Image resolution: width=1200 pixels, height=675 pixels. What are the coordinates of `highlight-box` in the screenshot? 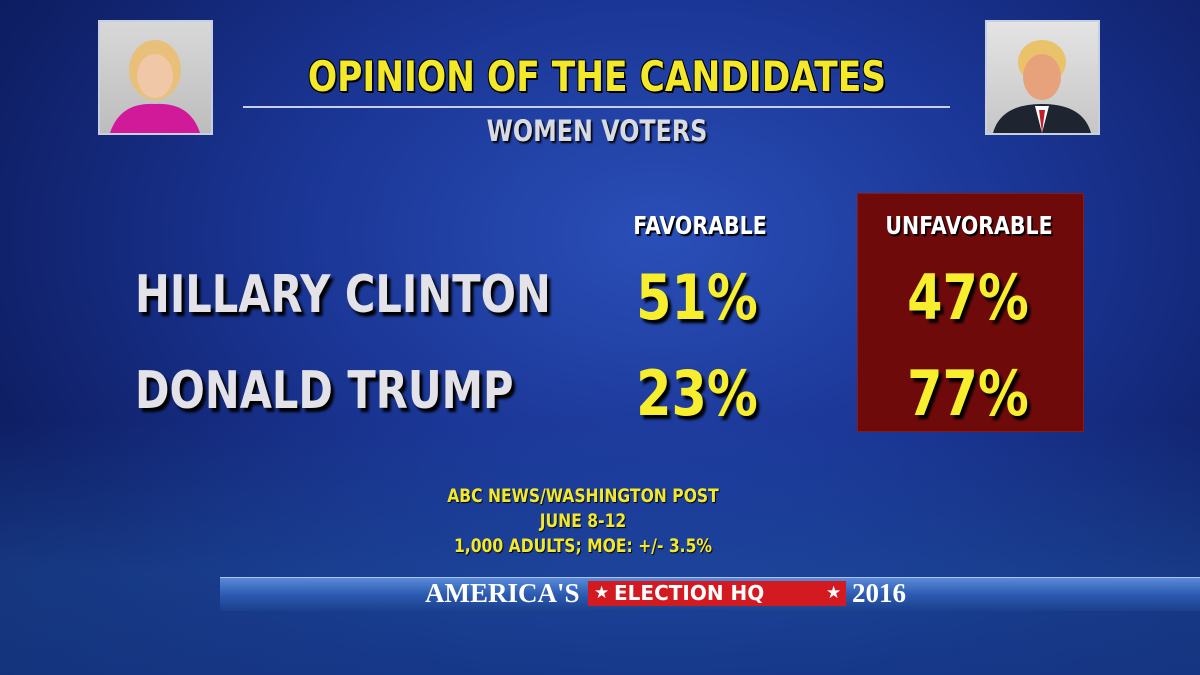 It's located at (970, 312).